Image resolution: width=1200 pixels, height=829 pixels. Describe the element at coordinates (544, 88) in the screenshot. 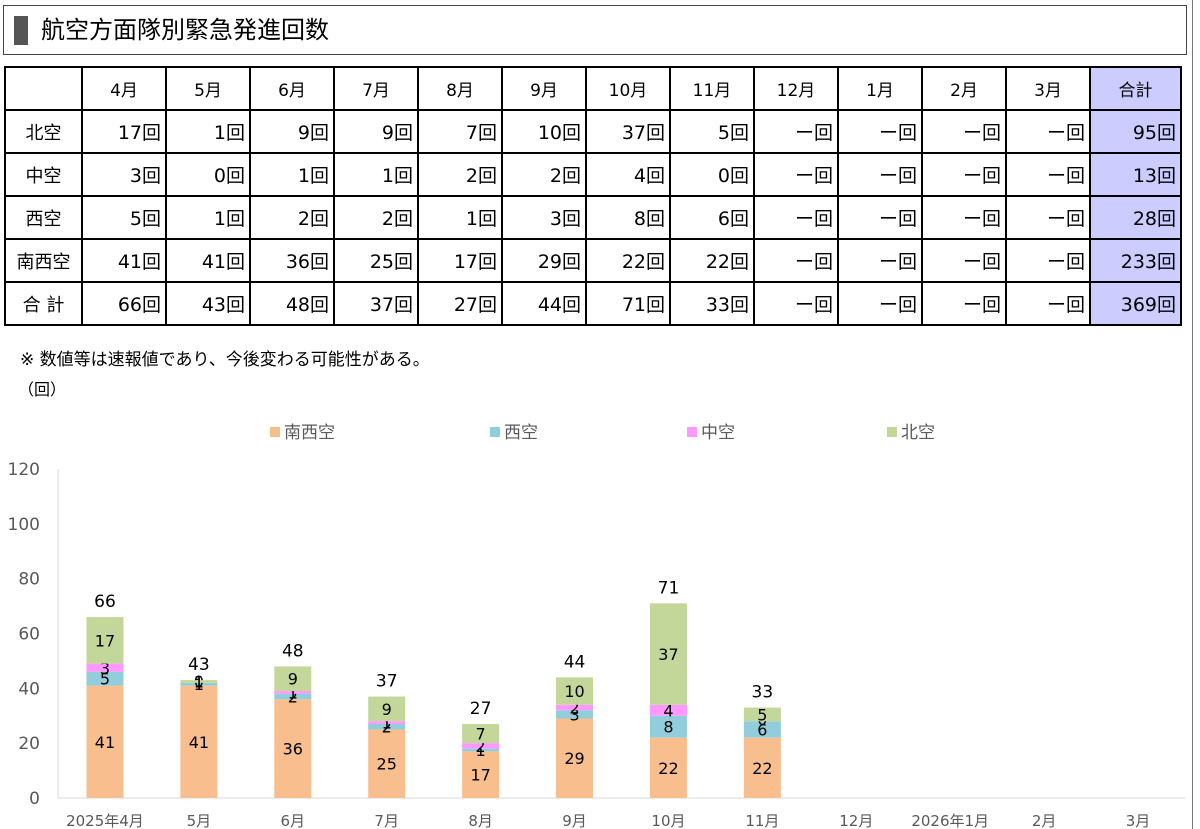

I see `column-header: 9月` at that location.